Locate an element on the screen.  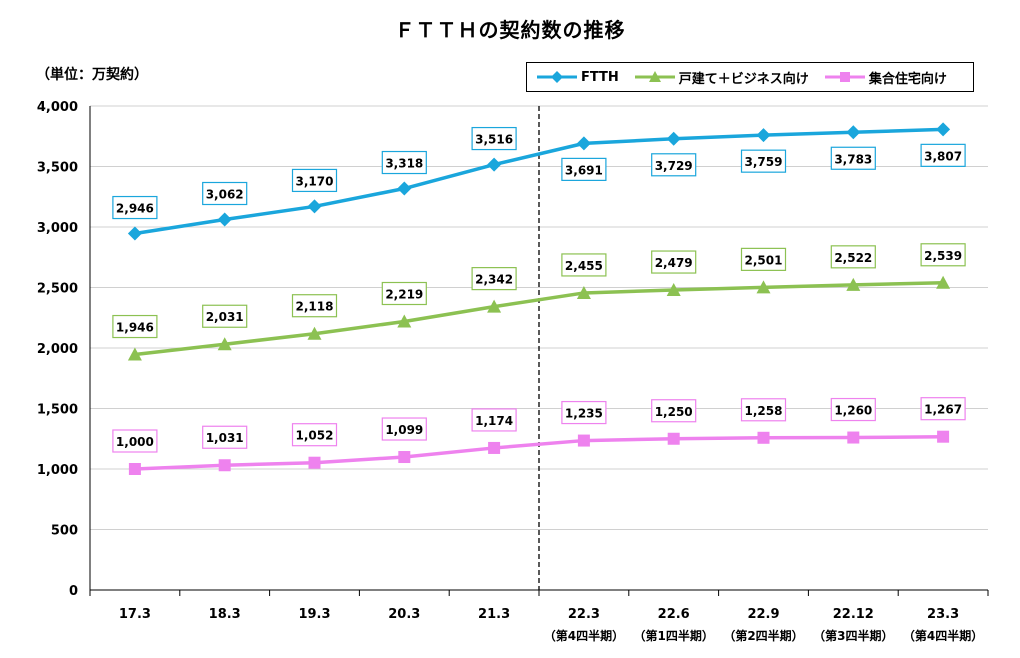
data-label: 3,516 is located at coordinates (494, 140).